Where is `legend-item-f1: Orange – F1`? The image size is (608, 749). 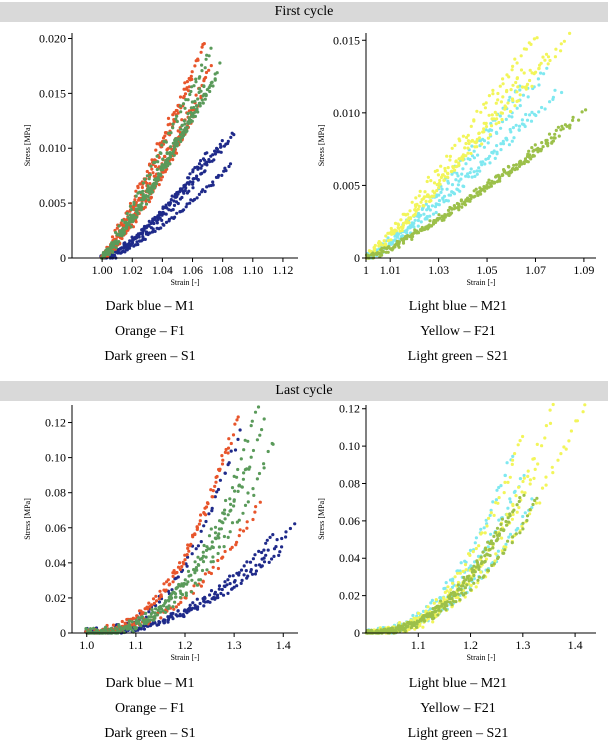
legend-item-f1: Orange – F1 is located at coordinates (150, 708).